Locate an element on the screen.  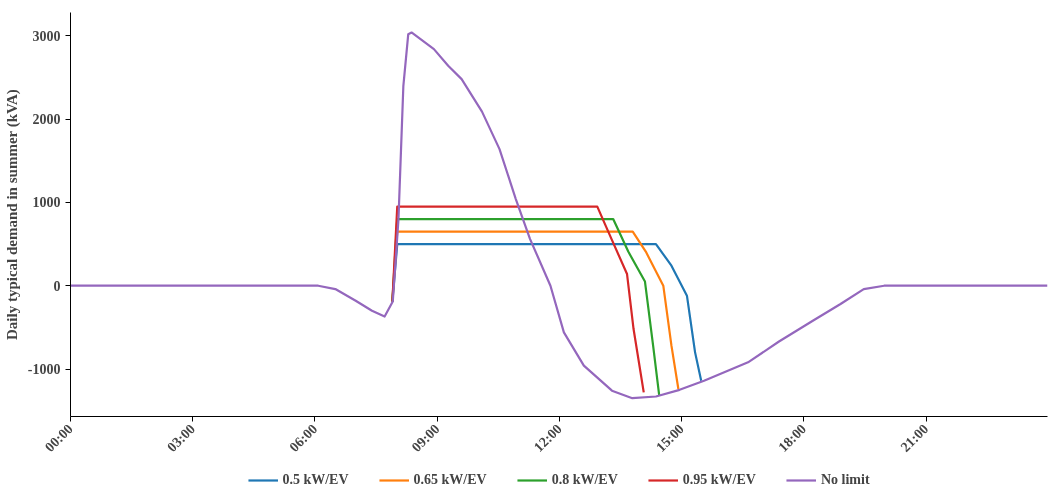
legend-label: No limit is located at coordinates (845, 480).